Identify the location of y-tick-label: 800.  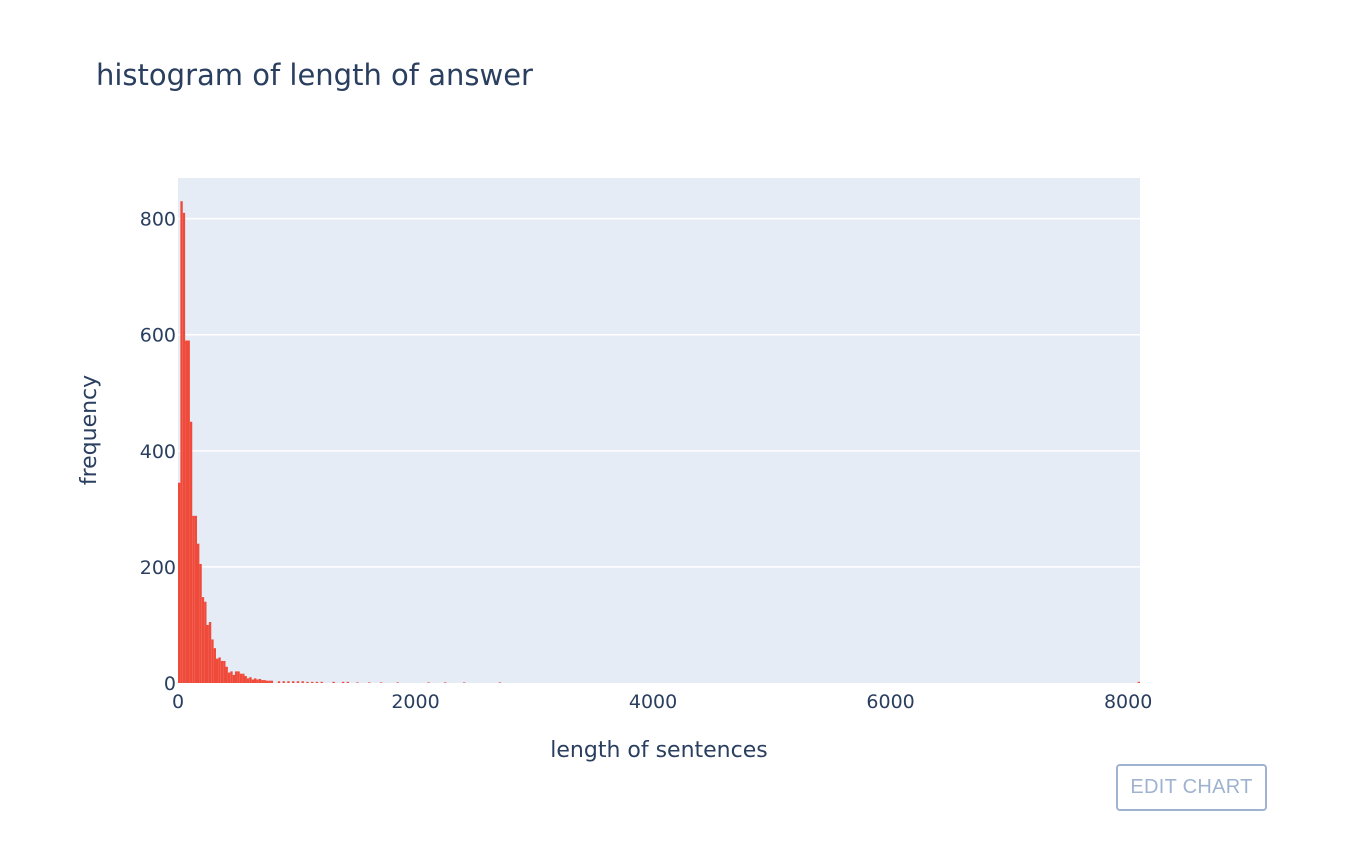
(158, 220).